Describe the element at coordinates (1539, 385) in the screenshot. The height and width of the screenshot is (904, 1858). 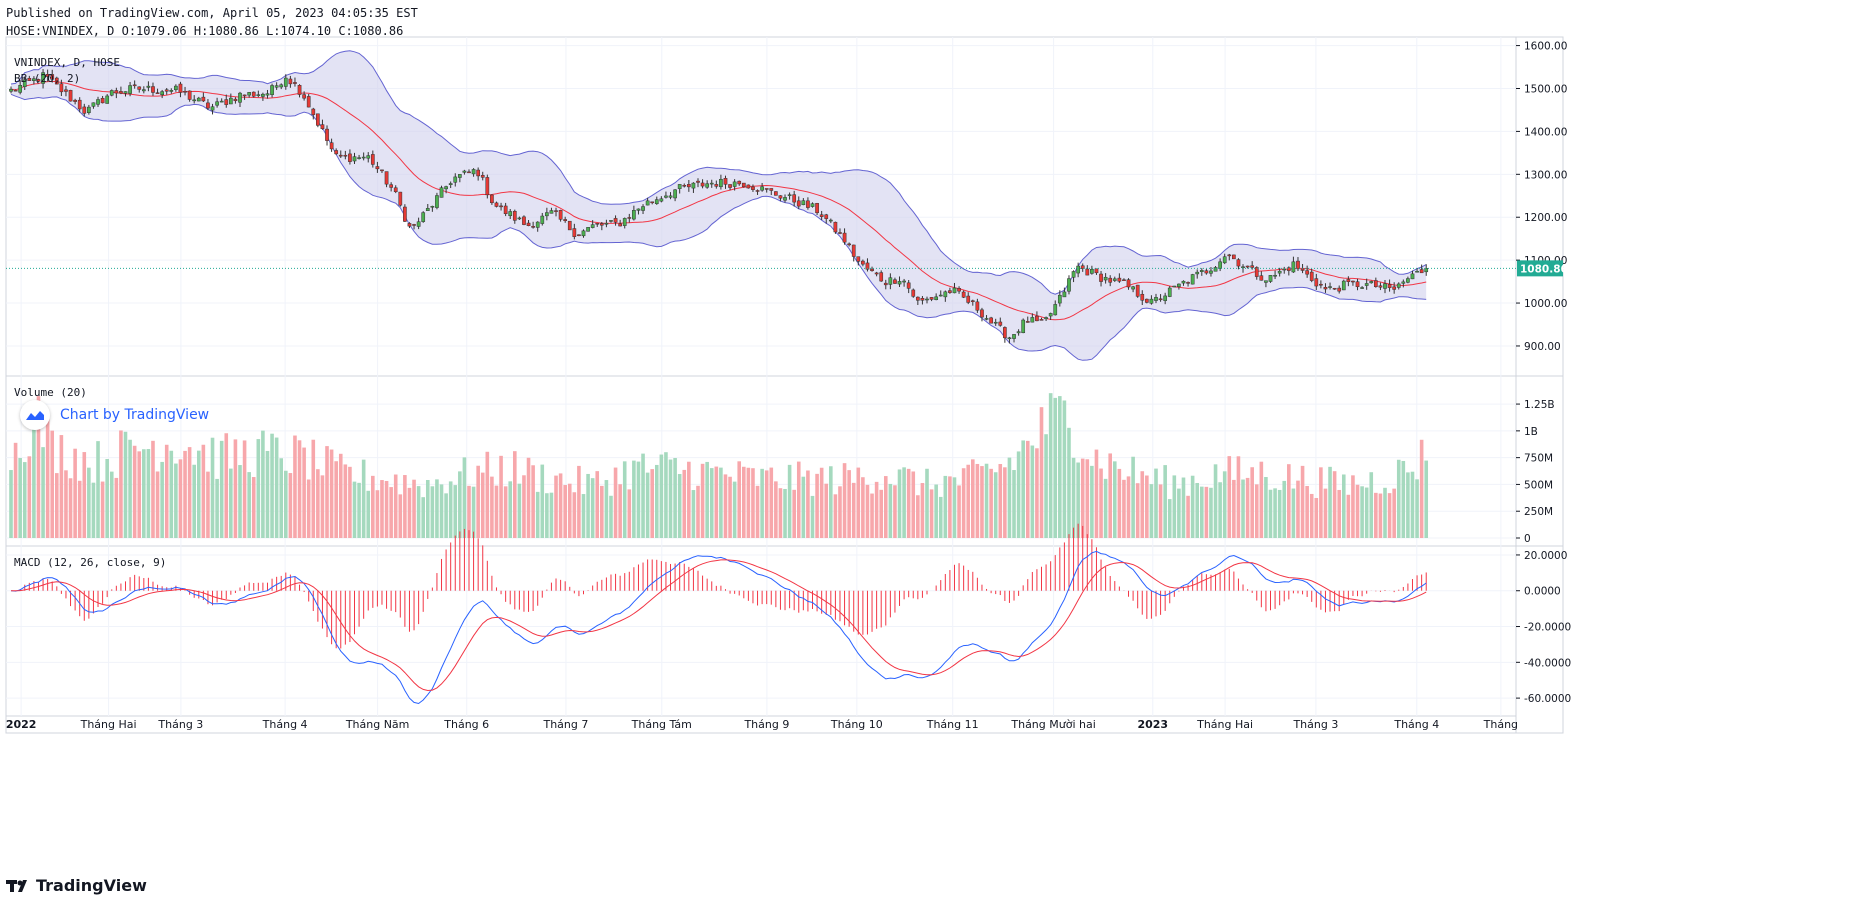
I see `price-axis` at that location.